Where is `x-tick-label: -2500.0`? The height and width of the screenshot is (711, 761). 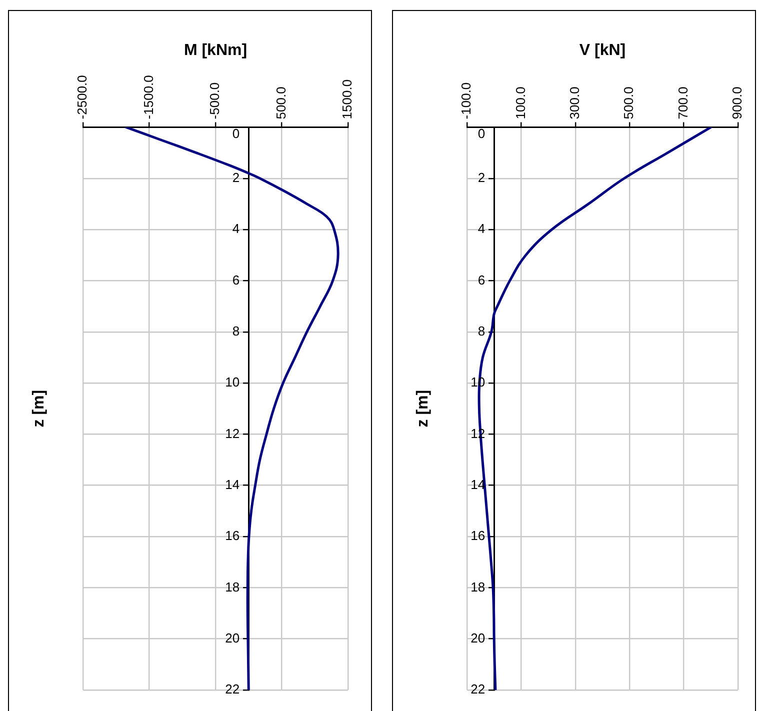
x-tick-label: -2500.0 is located at coordinates (82, 97).